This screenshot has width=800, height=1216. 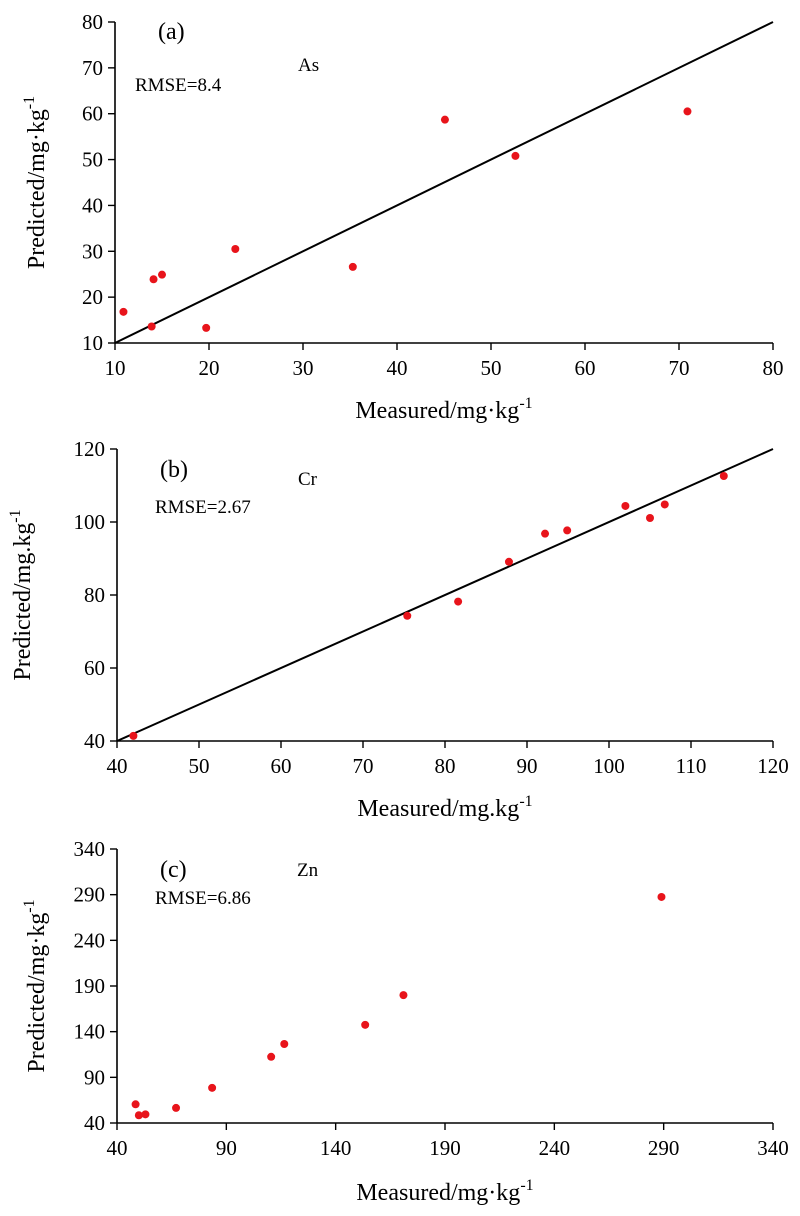 What do you see at coordinates (178, 85) in the screenshot?
I see `rmse-label: RMSE=8.4` at bounding box center [178, 85].